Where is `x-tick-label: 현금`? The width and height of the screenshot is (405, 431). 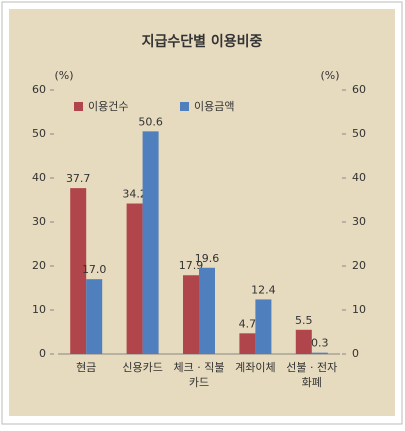
x-tick-label: 현금 is located at coordinates (86, 367).